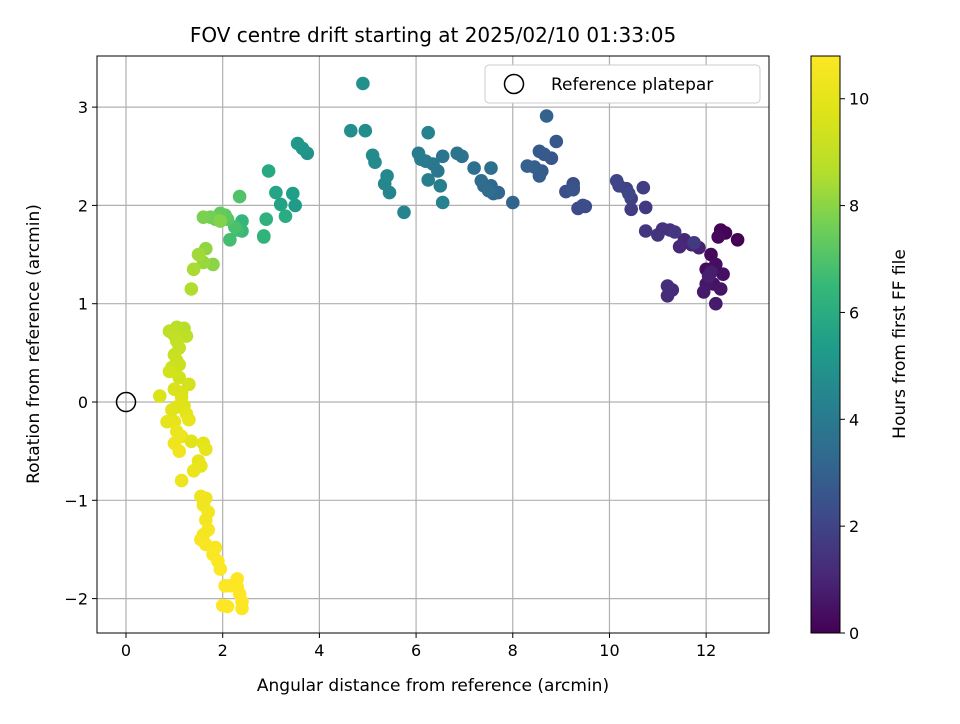 The height and width of the screenshot is (724, 960). I want to click on x-axis-label: Angular distance from reference (arcmin), so click(433, 686).